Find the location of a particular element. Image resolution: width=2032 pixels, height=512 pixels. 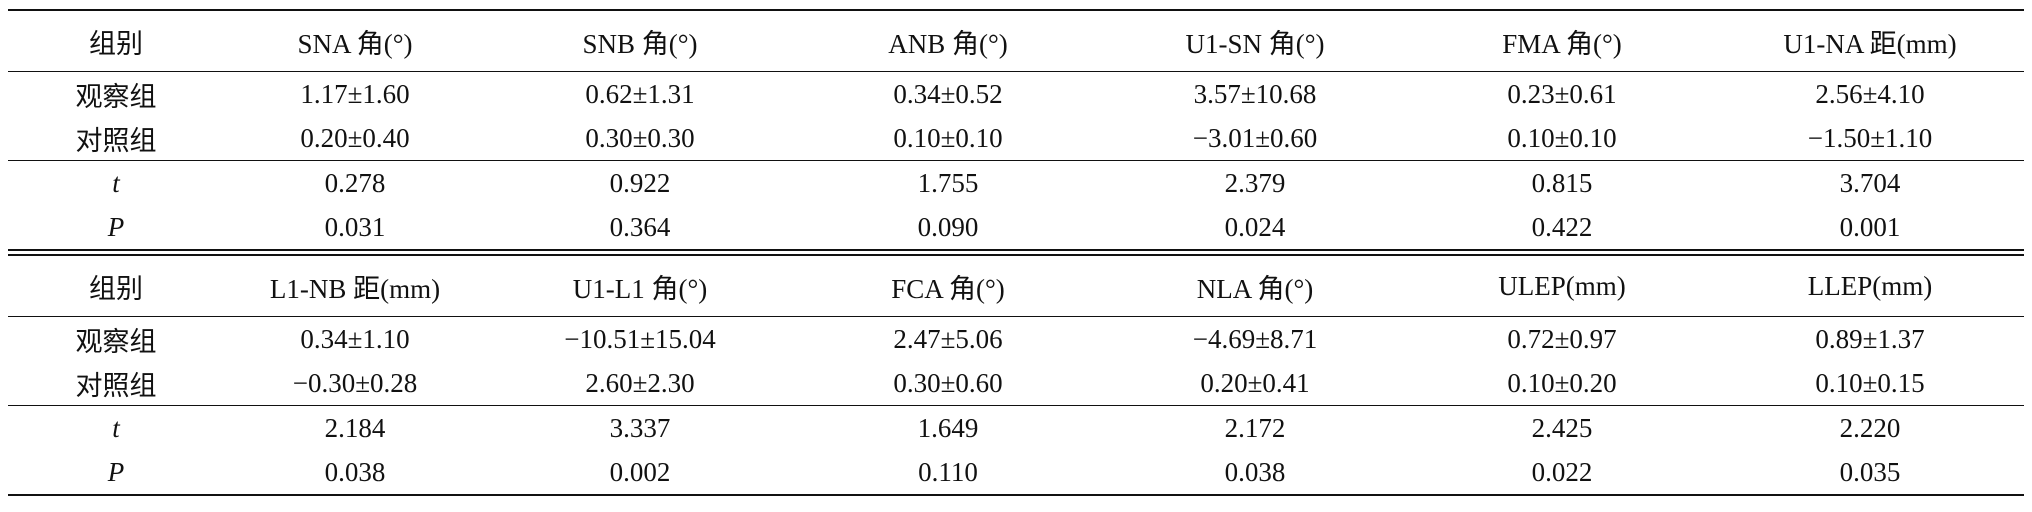

data-cell: 0.422 is located at coordinates (1562, 226).